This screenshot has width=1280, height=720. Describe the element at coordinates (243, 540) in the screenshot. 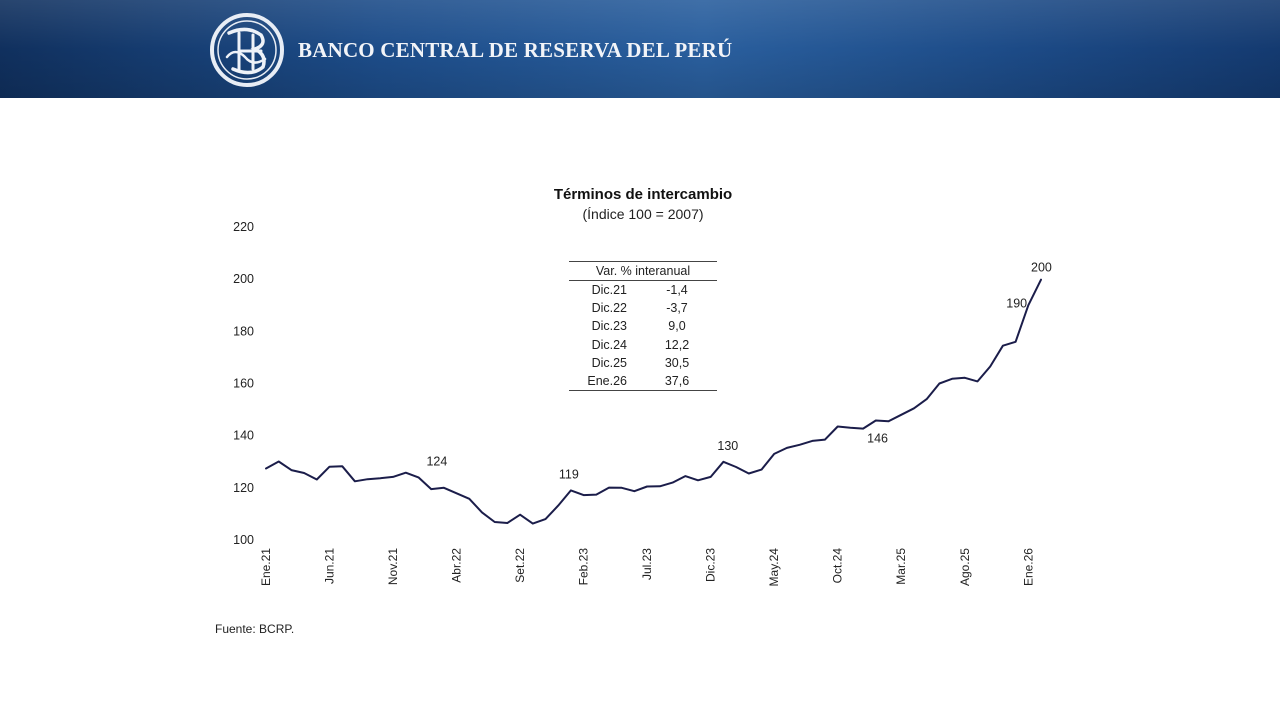

I see `y-tick-label: 100` at that location.